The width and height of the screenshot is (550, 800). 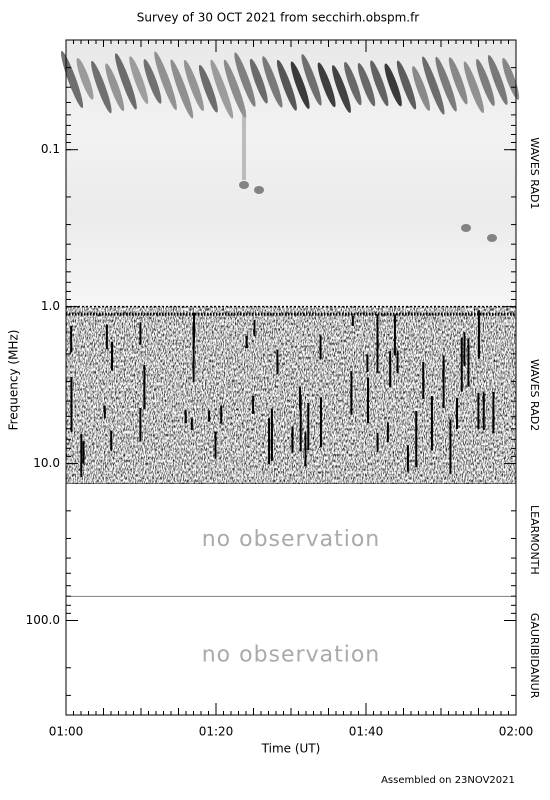 What do you see at coordinates (534, 395) in the screenshot?
I see `panel-label: WAVES RAD2` at bounding box center [534, 395].